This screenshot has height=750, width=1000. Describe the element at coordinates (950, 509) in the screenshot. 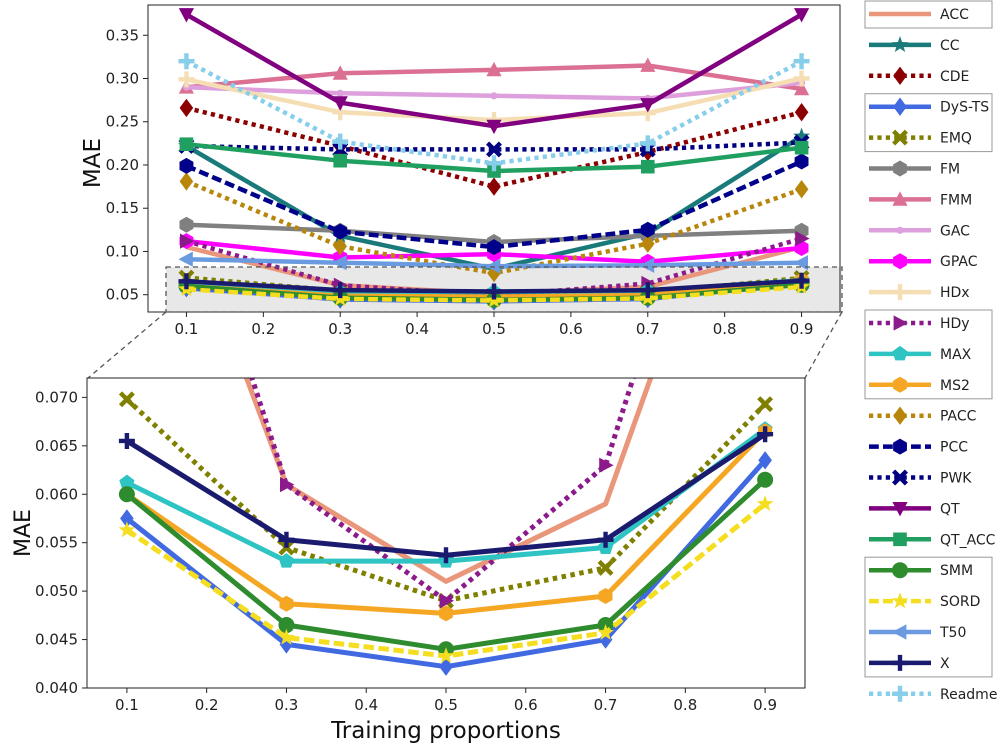

I see `legend-label: QT` at that location.